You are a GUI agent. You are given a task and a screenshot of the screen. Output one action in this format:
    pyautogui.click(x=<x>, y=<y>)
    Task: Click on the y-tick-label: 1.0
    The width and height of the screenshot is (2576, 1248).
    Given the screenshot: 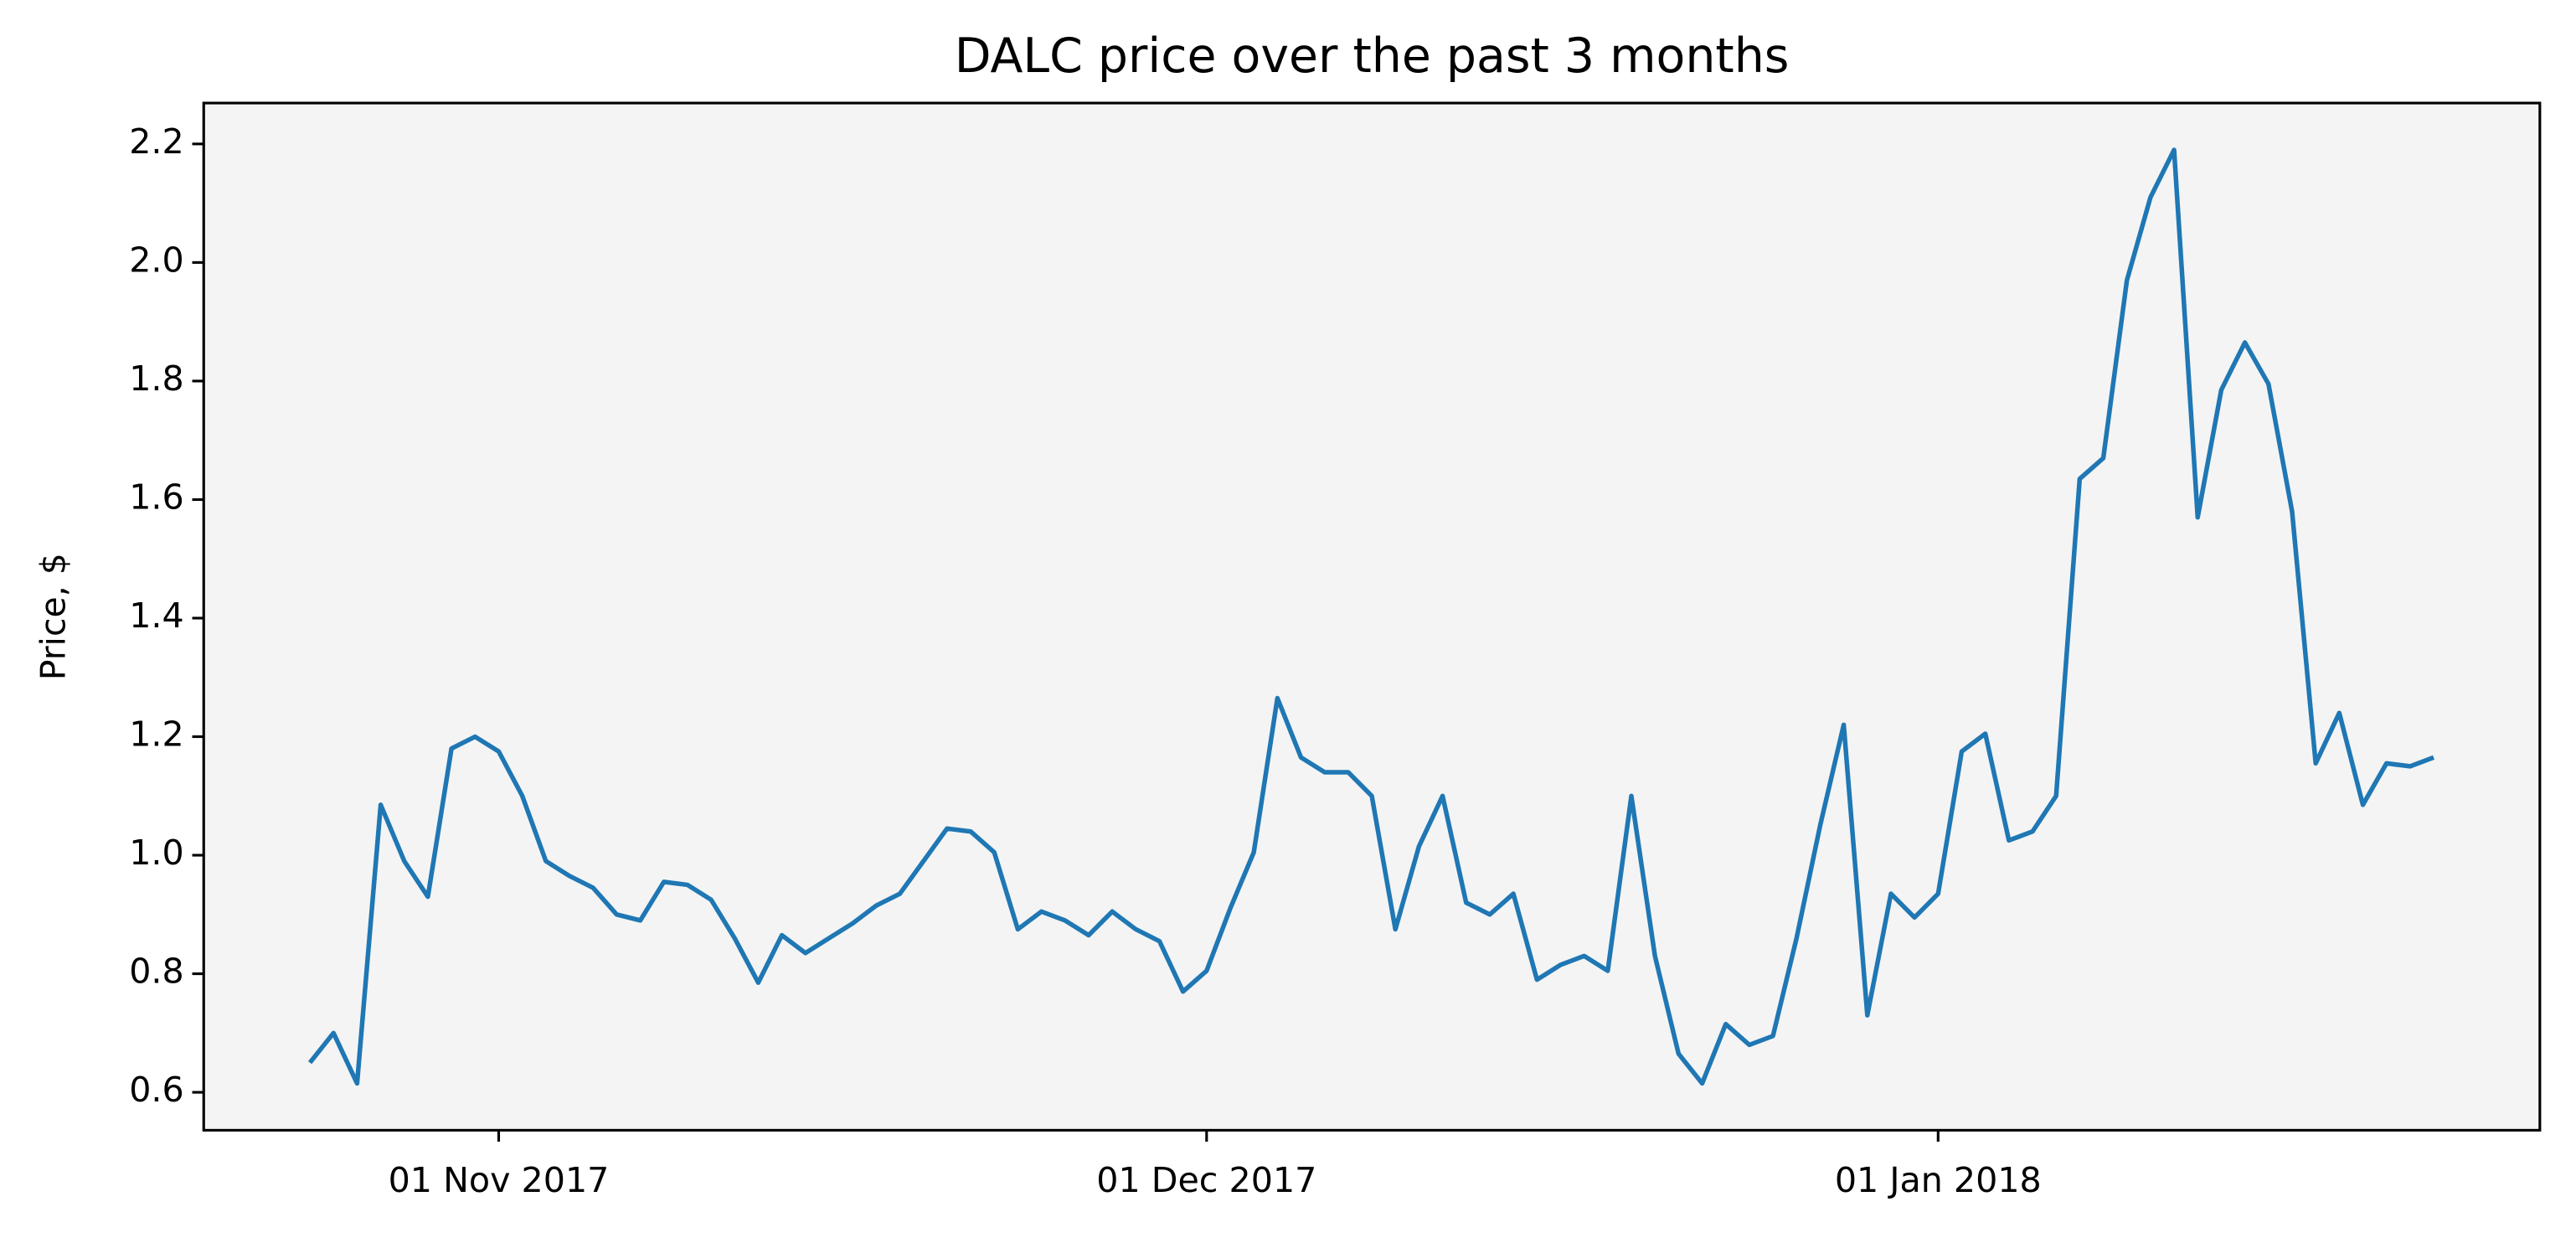 What is the action you would take?
    pyautogui.click(x=156, y=853)
    